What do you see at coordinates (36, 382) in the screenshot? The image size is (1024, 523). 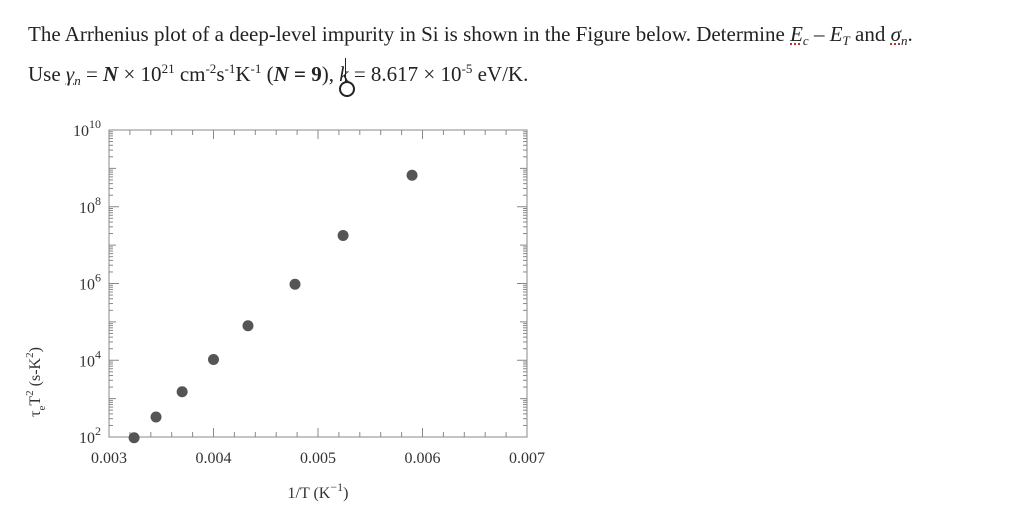 I see `y-axis-title: τeT2 (s-K2)` at bounding box center [36, 382].